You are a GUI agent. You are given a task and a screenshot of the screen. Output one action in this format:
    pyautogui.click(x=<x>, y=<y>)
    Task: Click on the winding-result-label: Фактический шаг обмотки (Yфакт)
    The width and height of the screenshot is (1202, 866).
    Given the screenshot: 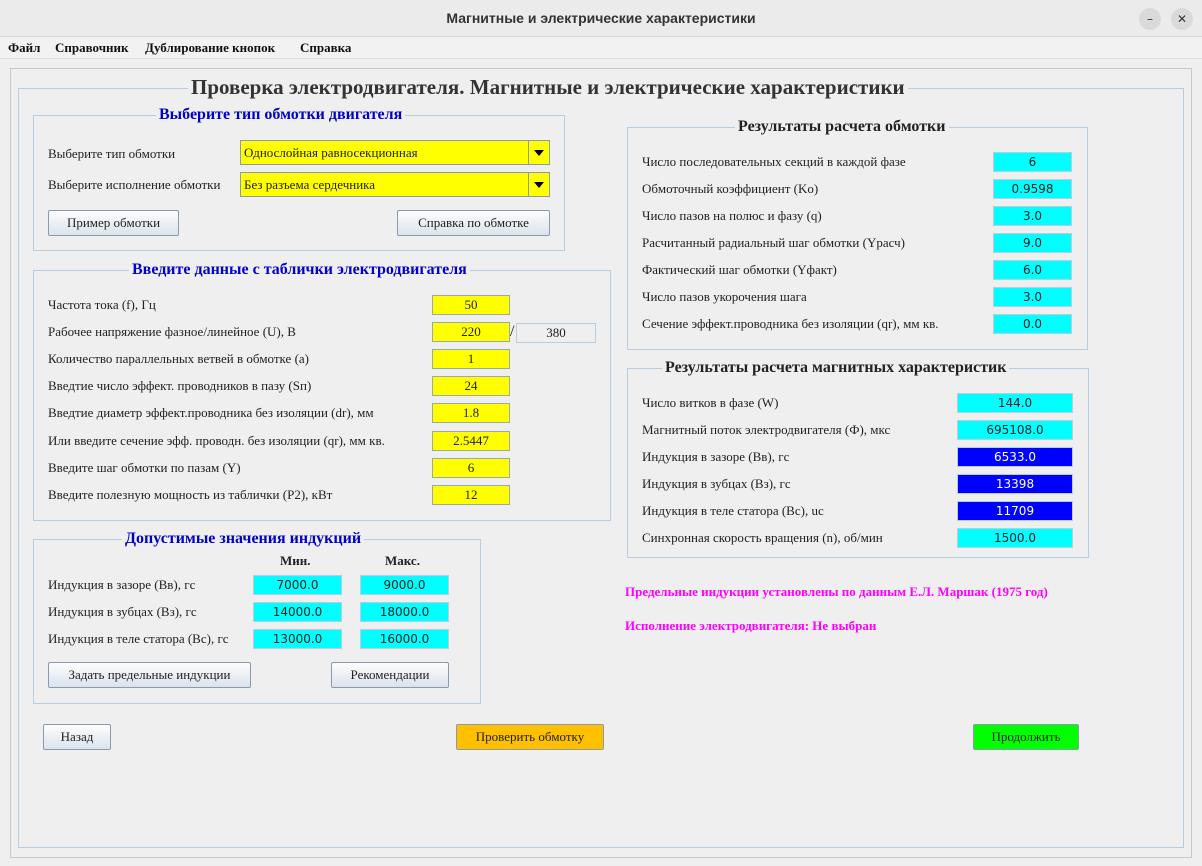 What is the action you would take?
    pyautogui.click(x=739, y=269)
    